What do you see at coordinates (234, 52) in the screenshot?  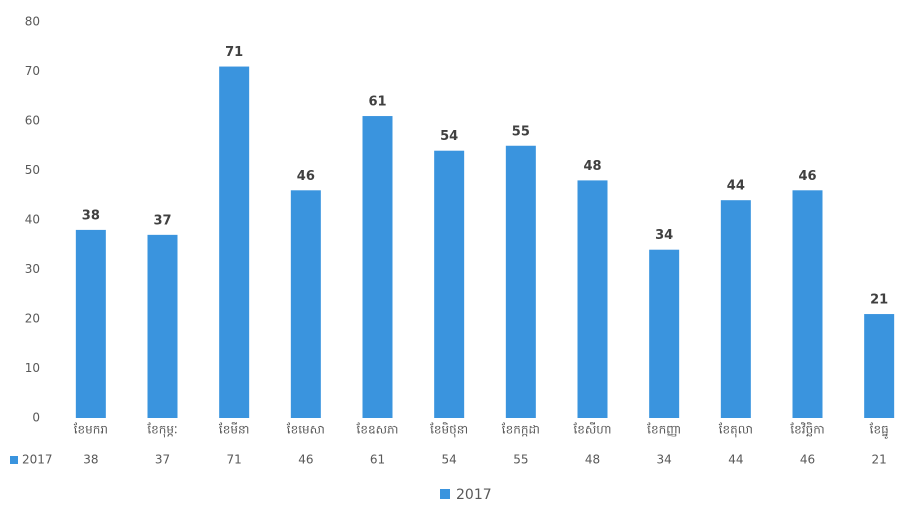 I see `value-label: 71` at bounding box center [234, 52].